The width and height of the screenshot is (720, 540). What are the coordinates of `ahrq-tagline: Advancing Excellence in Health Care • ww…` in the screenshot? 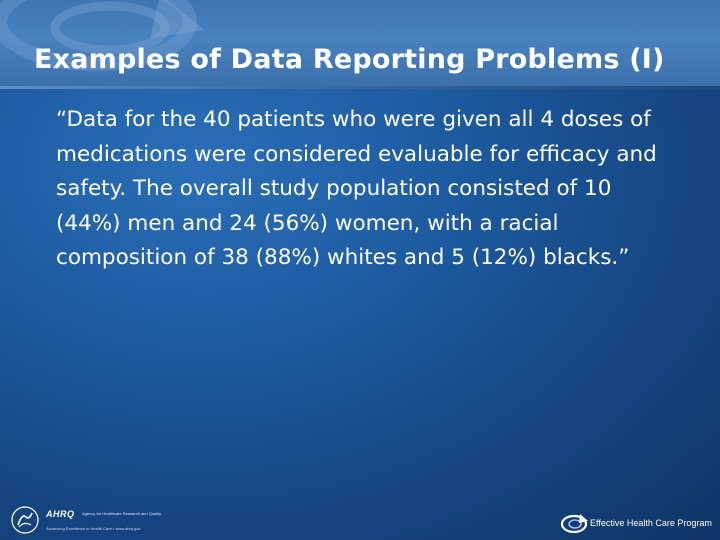 It's located at (93, 528).